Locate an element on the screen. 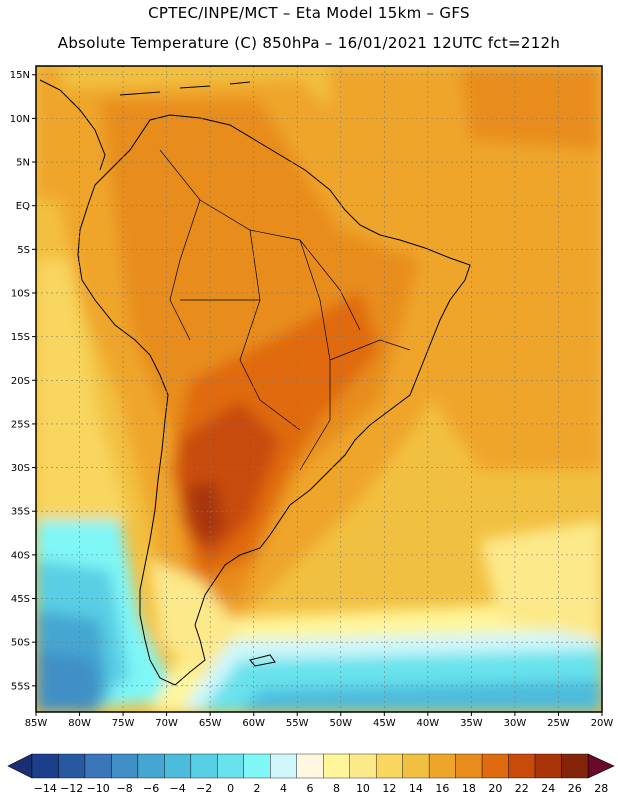 This screenshot has height=800, width=618. lon-label: 30W is located at coordinates (515, 723).